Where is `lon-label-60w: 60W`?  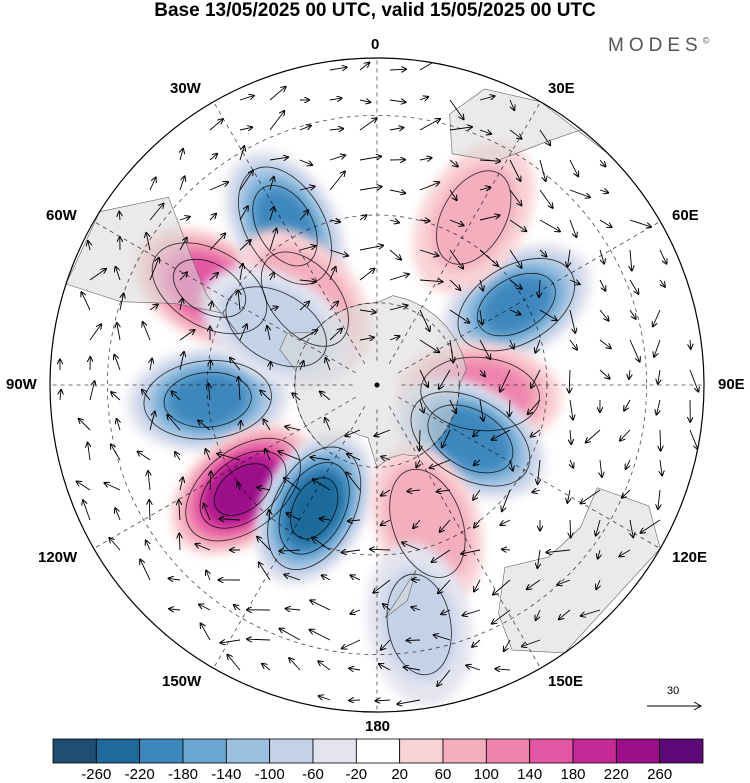
lon-label-60w: 60W is located at coordinates (61, 215).